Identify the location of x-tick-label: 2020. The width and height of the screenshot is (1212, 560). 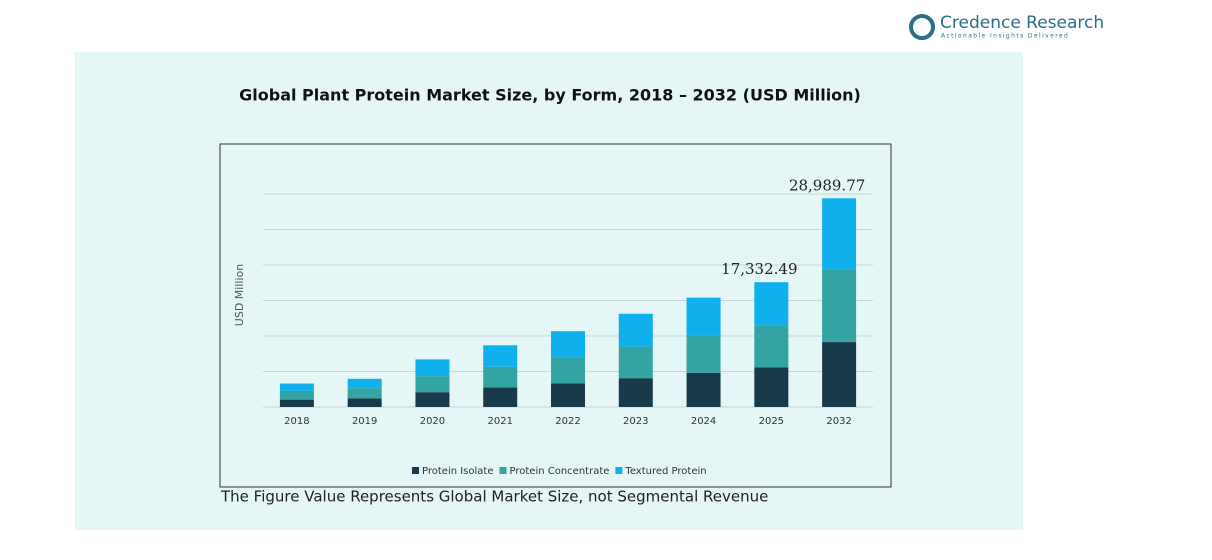
(432, 421).